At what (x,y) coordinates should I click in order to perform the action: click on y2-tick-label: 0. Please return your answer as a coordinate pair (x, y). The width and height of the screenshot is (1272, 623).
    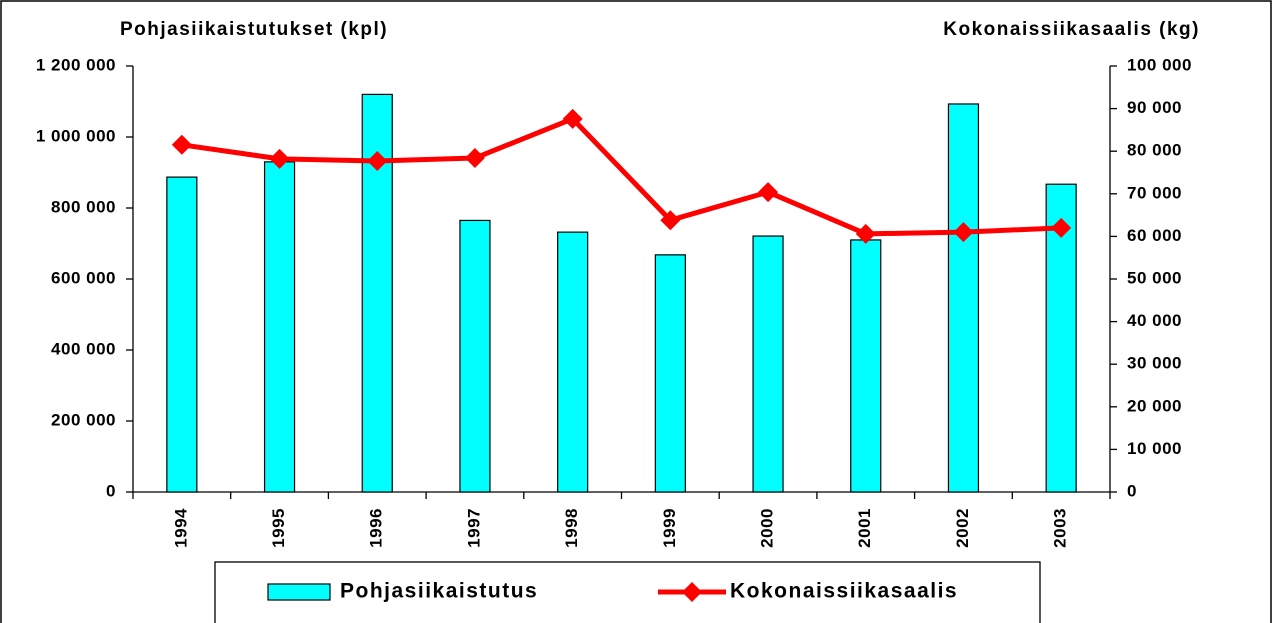
    Looking at the image, I should click on (1132, 490).